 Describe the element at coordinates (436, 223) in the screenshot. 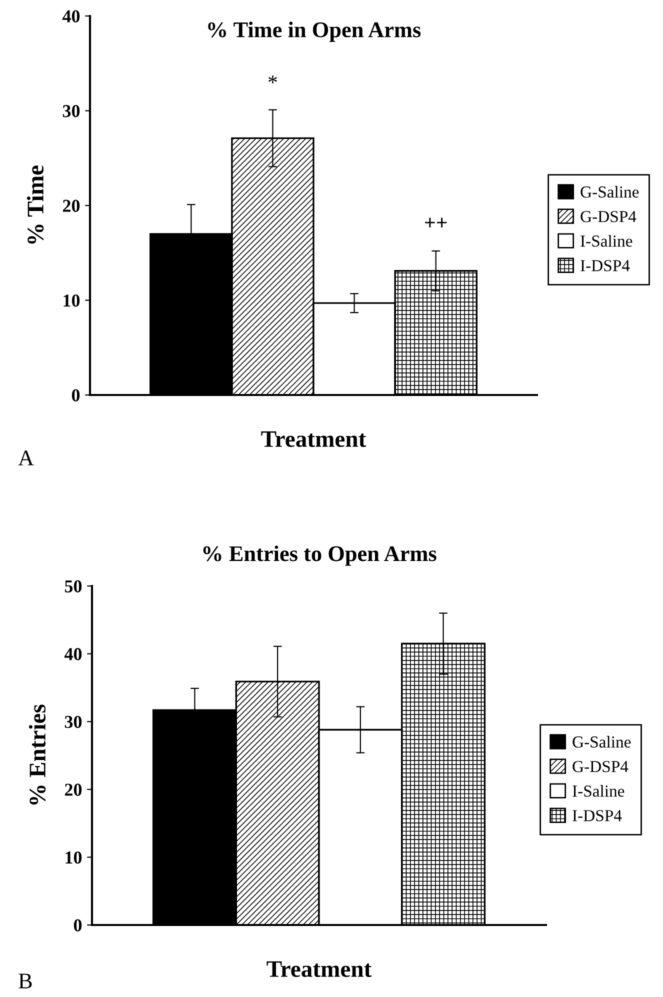

I see `annotation: ++` at that location.